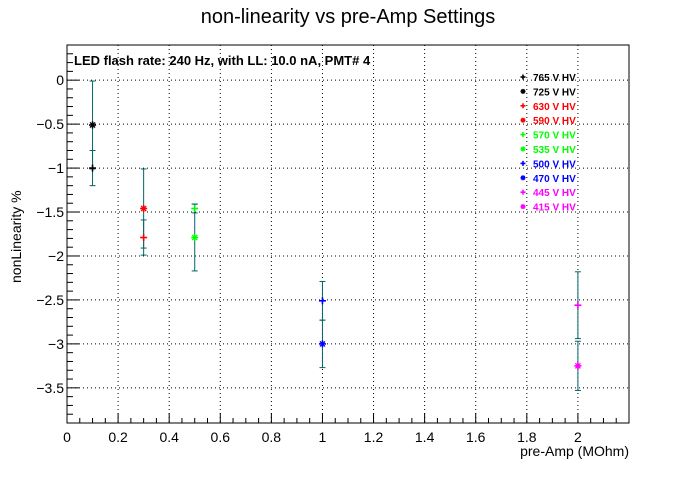  Describe the element at coordinates (221, 437) in the screenshot. I see `x-tick-label: 0.6` at that location.